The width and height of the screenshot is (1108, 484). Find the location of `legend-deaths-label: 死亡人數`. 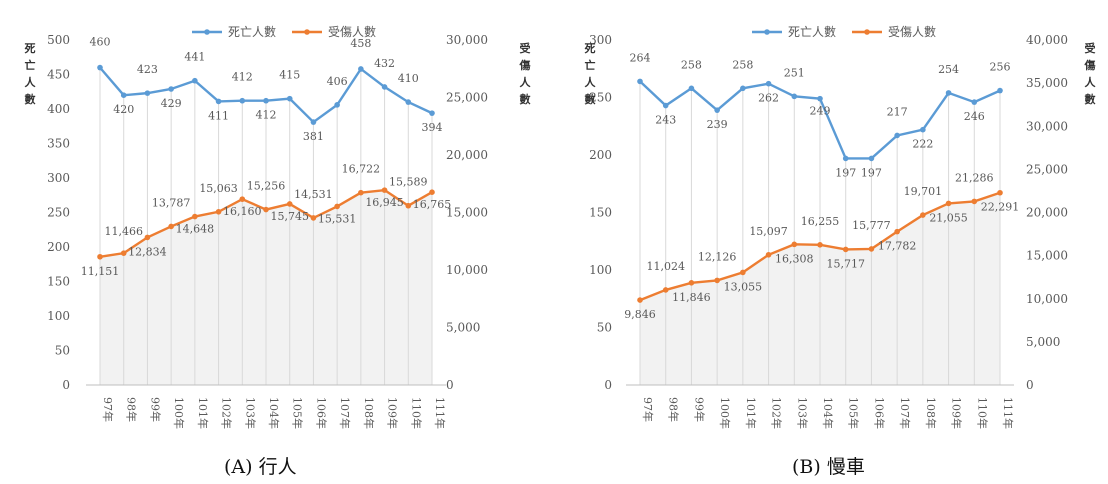

legend-deaths-label: 死亡人數 is located at coordinates (812, 32).